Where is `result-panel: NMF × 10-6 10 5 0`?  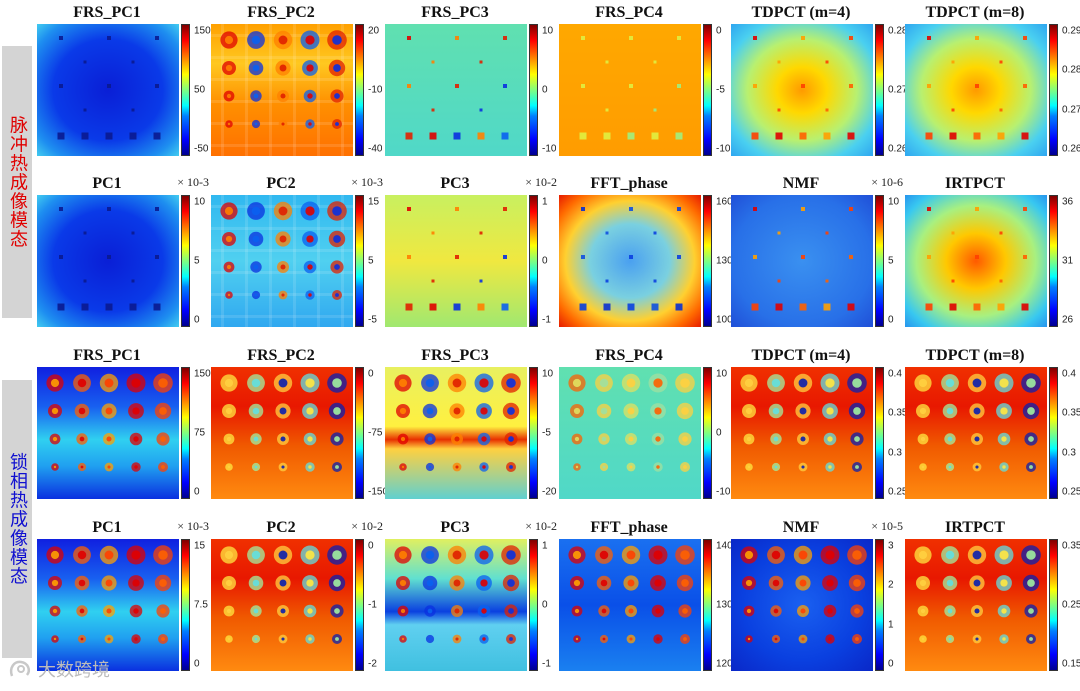
result-panel: NMF × 10-6 10 5 0 is located at coordinates (817, 255).